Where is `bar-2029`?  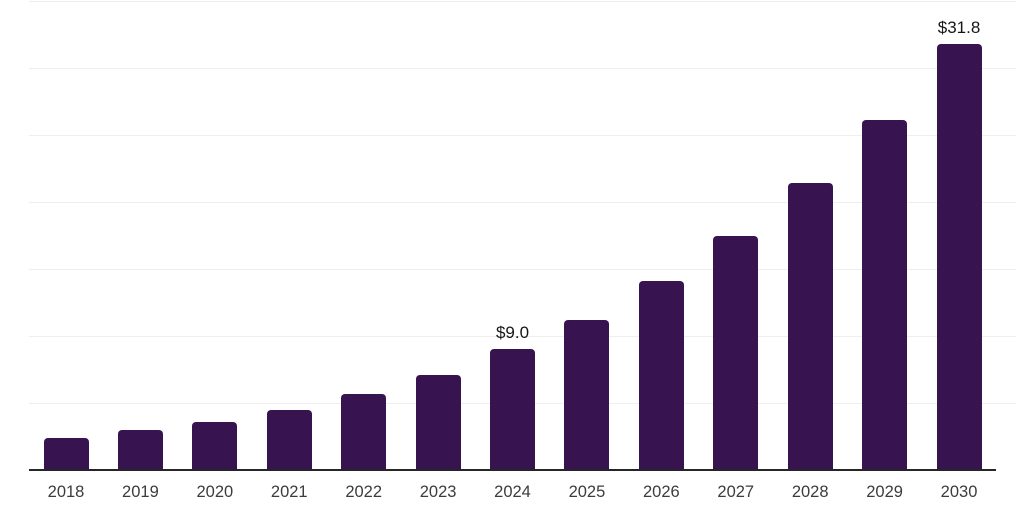
bar-2029 is located at coordinates (885, 295).